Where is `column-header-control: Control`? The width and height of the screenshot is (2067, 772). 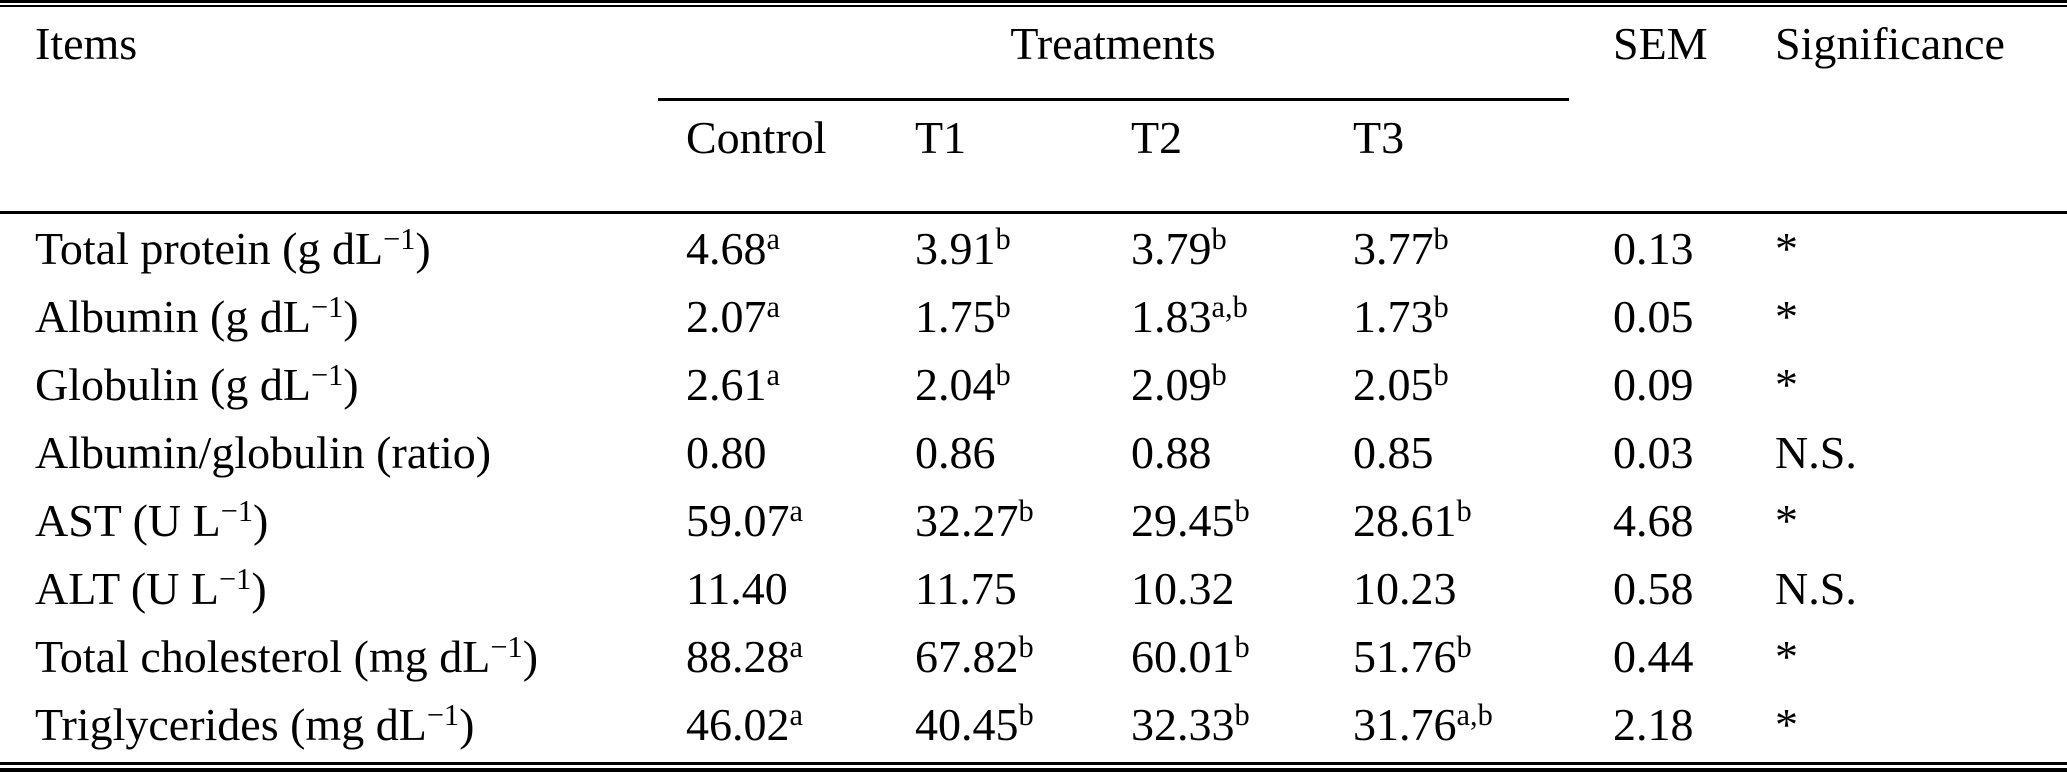 column-header-control: Control is located at coordinates (756, 137).